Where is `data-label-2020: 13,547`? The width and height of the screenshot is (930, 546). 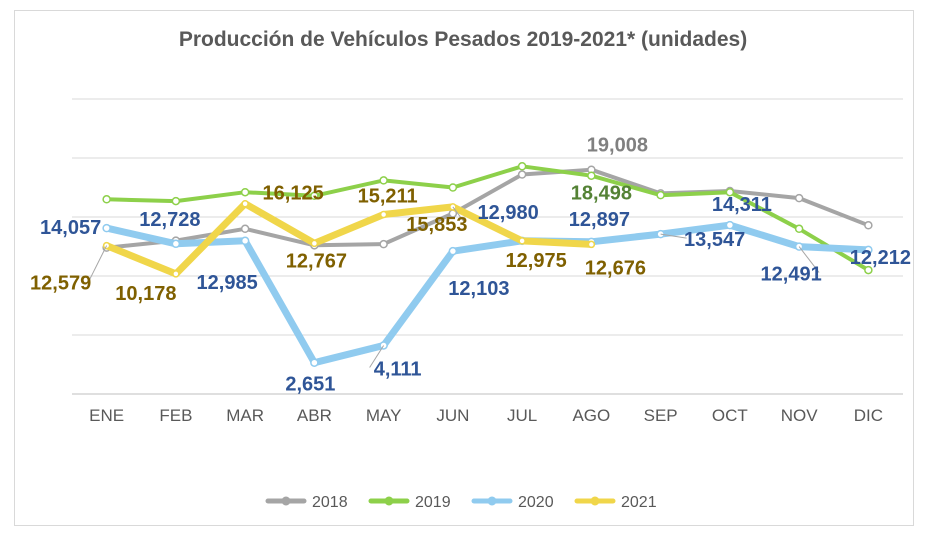 data-label-2020: 13,547 is located at coordinates (714, 240).